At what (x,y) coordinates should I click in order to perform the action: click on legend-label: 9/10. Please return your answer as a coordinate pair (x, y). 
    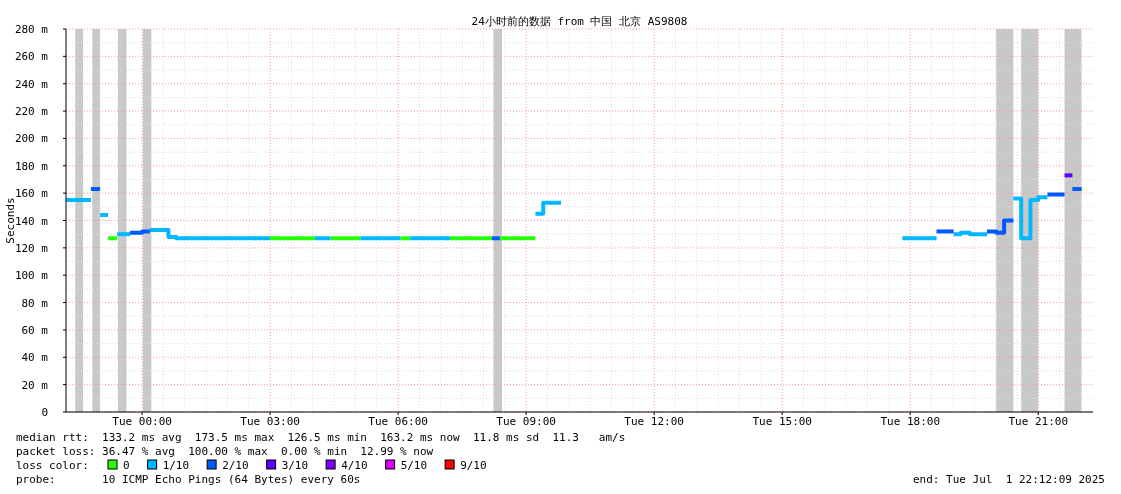
    Looking at the image, I should click on (473, 465).